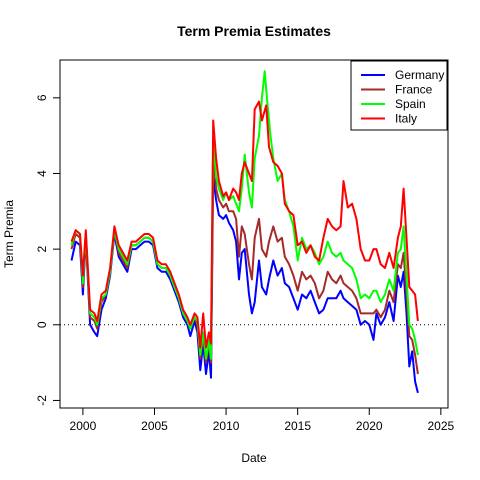 This screenshot has width=480, height=480. I want to click on y-tick-label: -2, so click(42, 400).